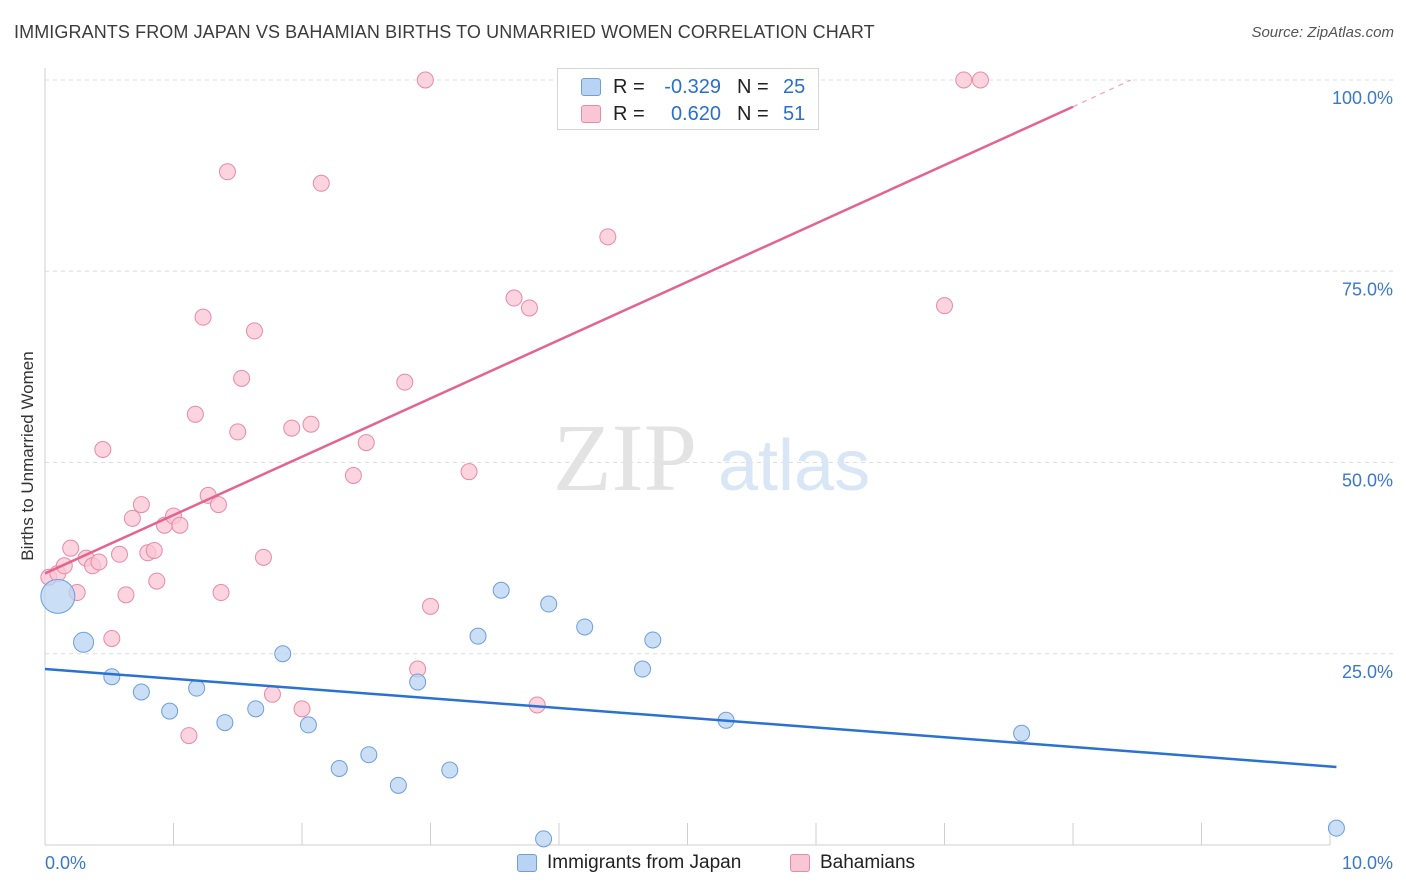 The height and width of the screenshot is (892, 1406). I want to click on correlation-legend: R = -0.329 N = 25 R = 0.620 N = 51, so click(688, 99).